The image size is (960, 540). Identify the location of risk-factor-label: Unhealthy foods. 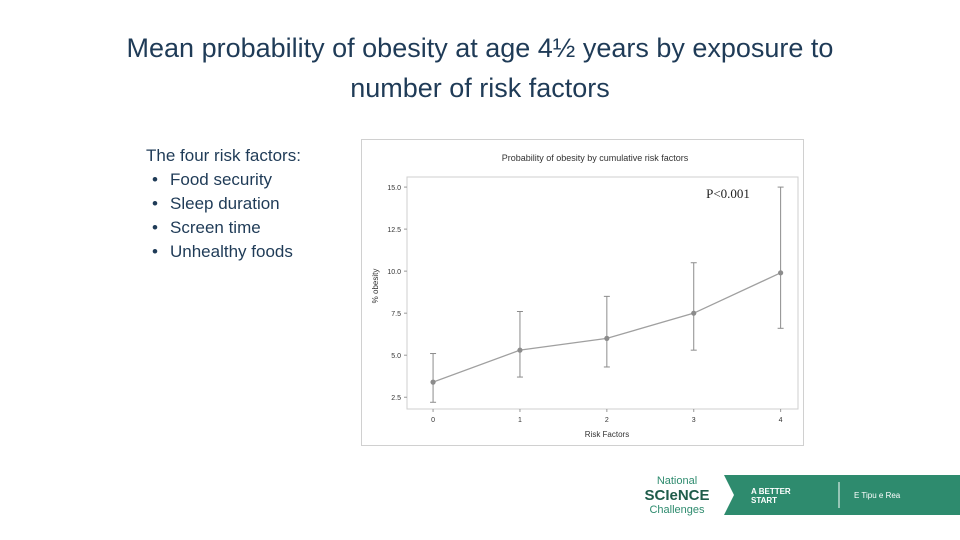
(231, 251).